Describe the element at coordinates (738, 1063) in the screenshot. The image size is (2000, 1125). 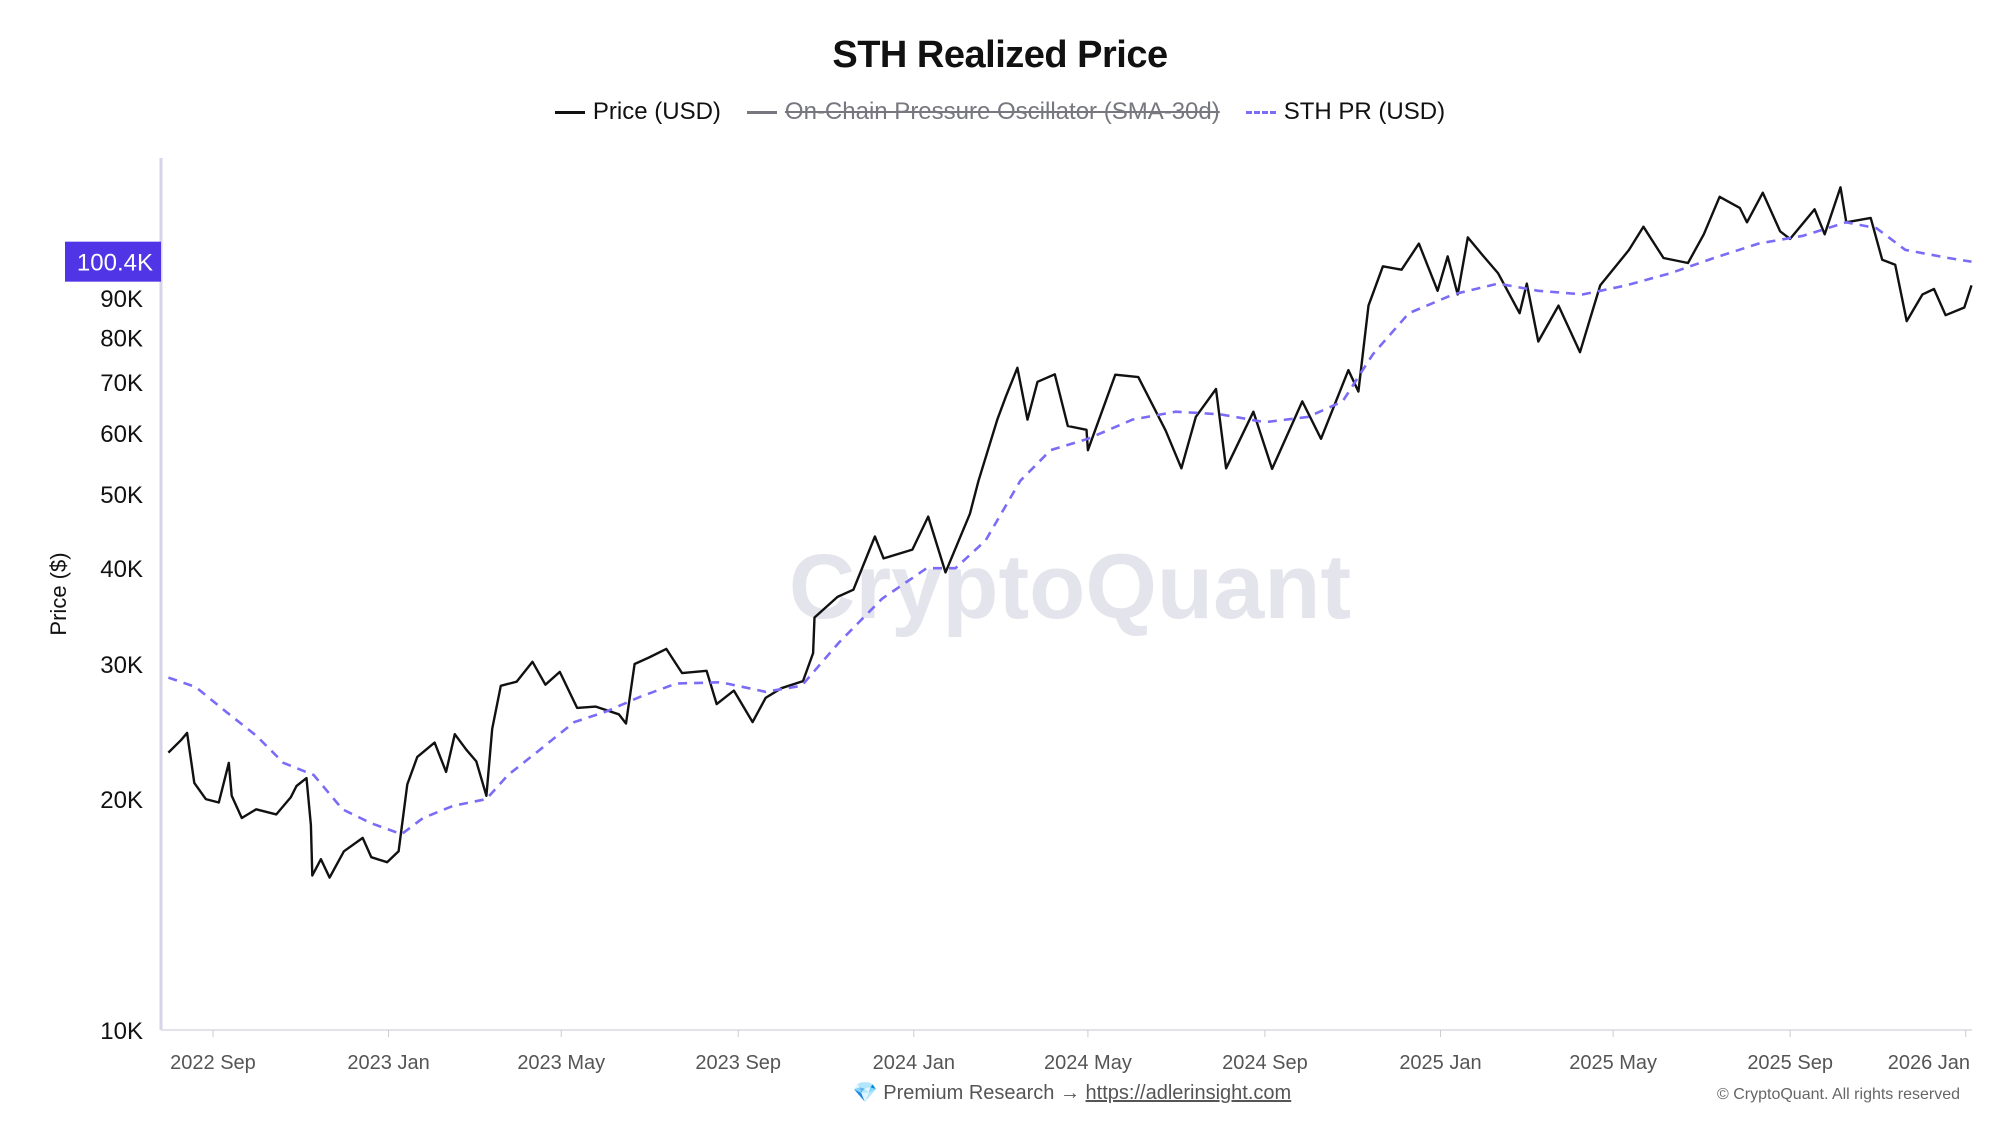
I see `x-tick-label: 2023 Sep` at that location.